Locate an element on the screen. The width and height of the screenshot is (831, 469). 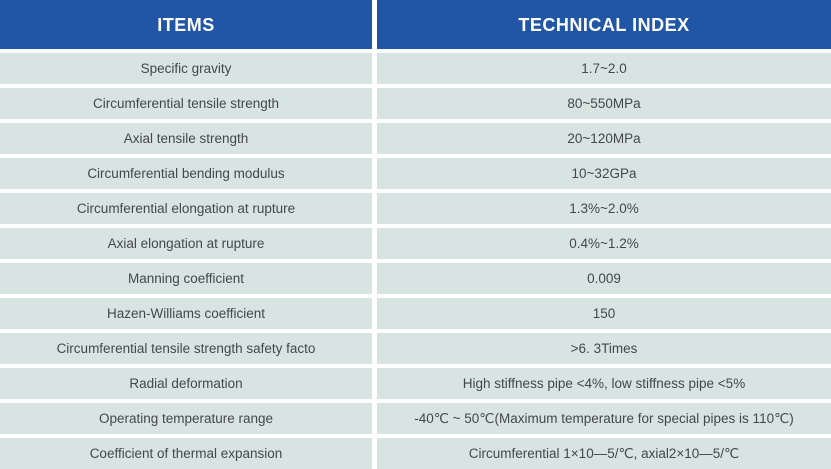
item-cell: Circumferential elongation at rupture is located at coordinates (186, 208).